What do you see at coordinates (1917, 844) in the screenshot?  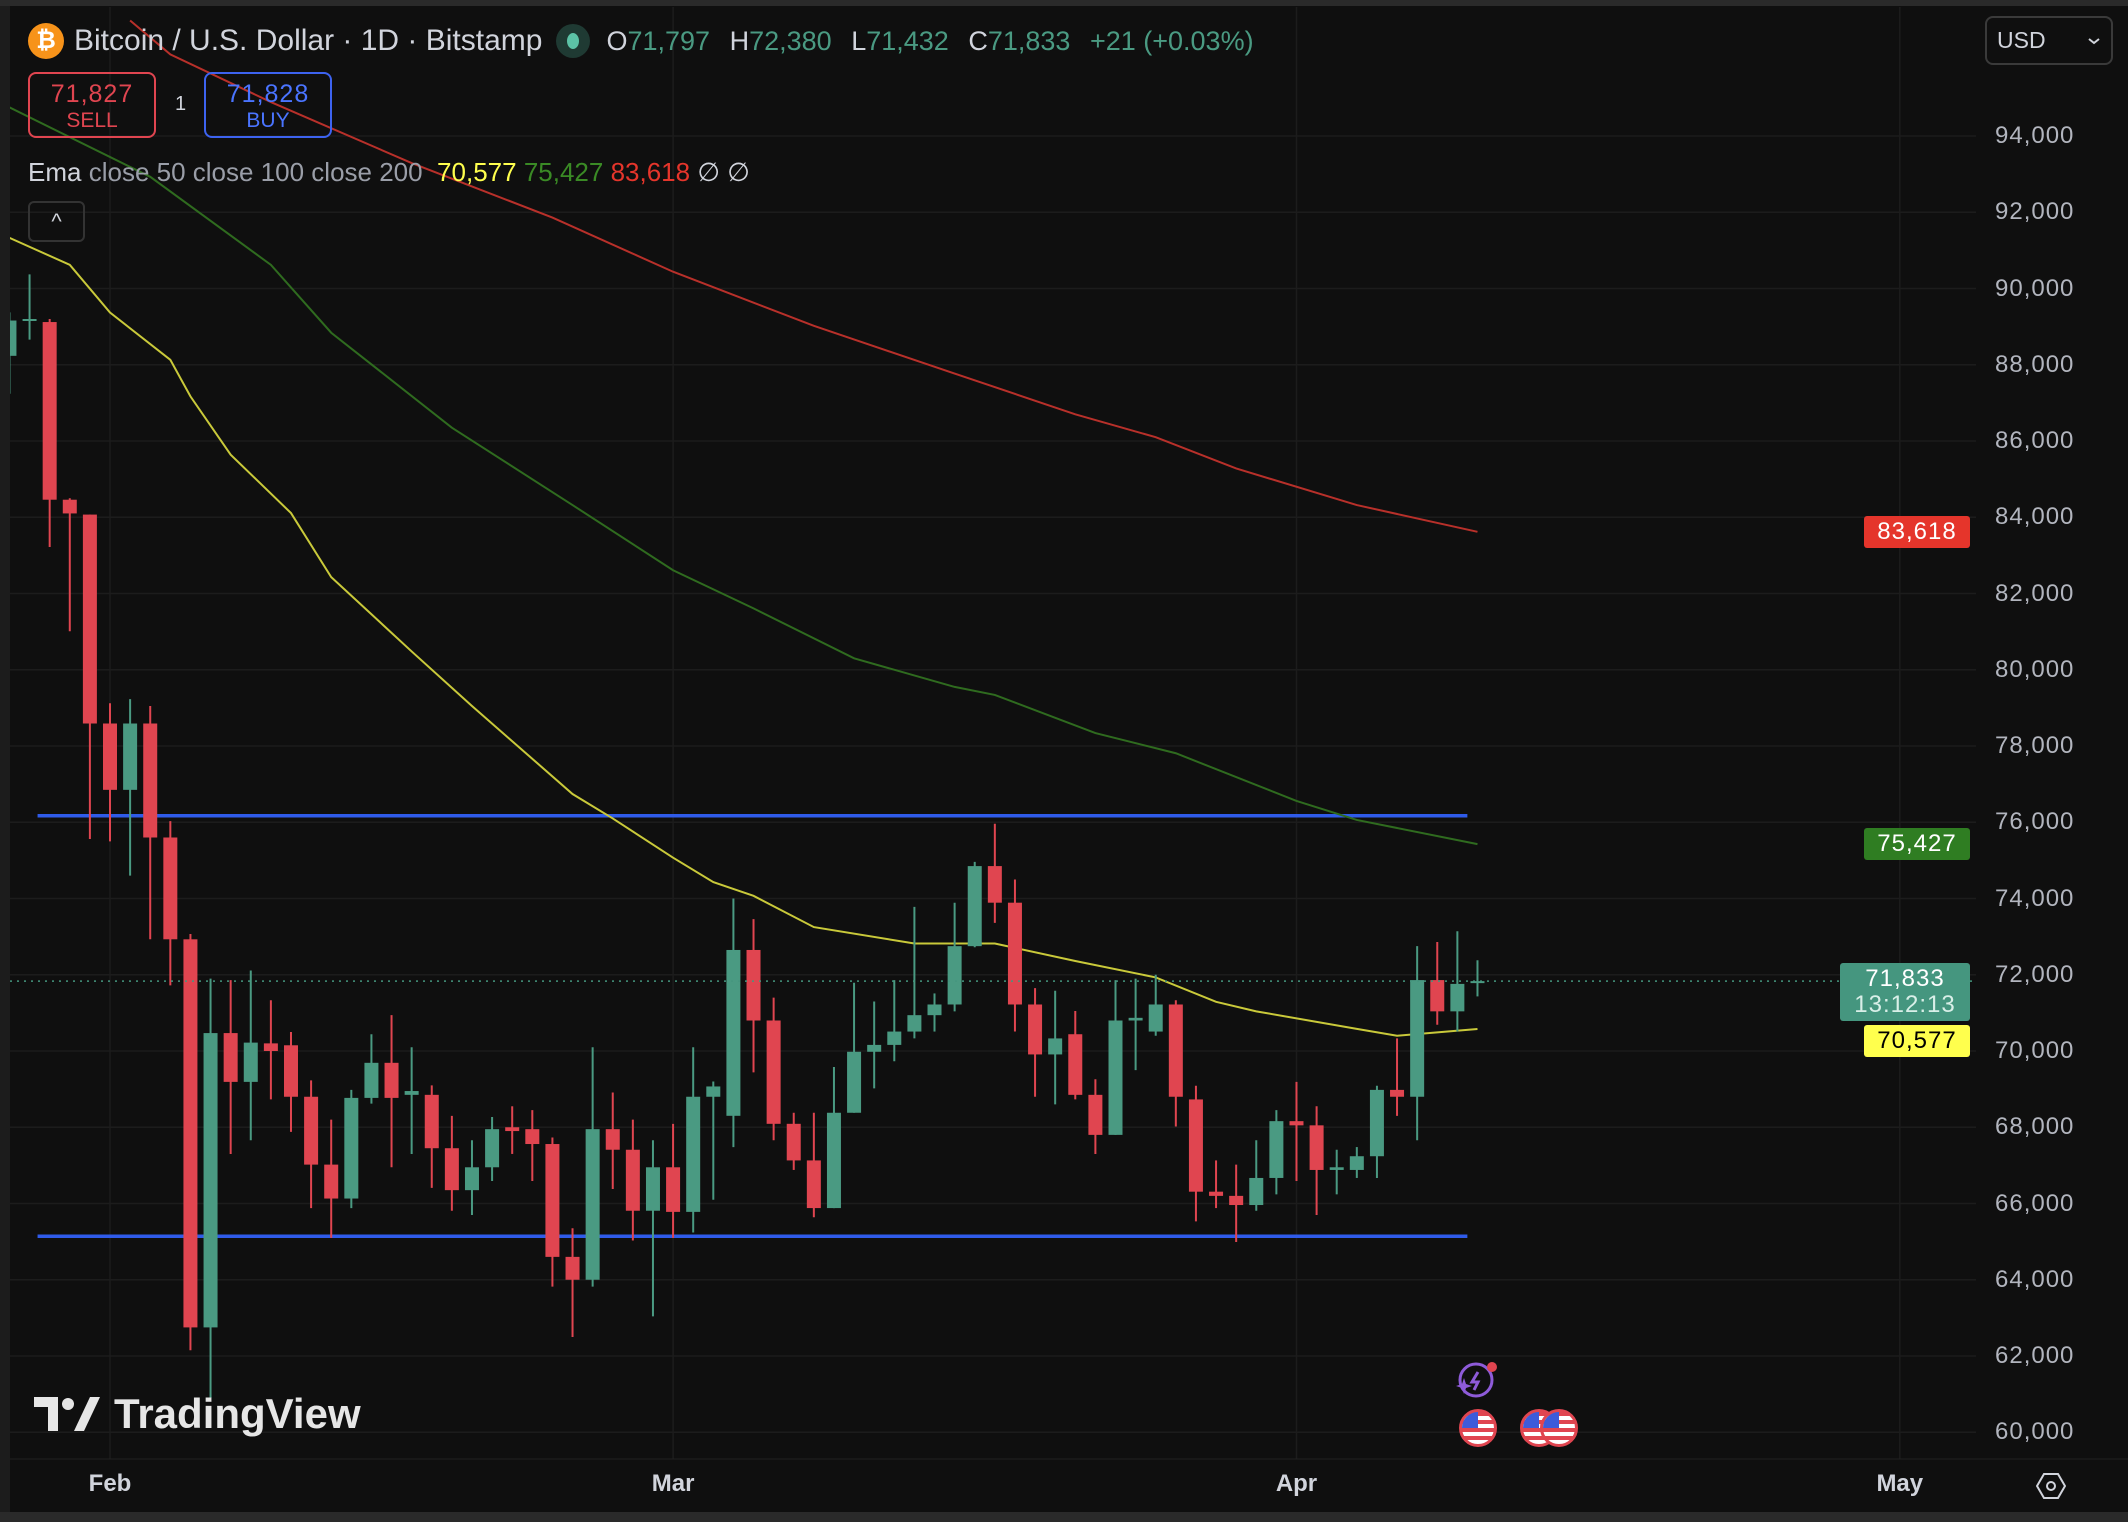 I see `price-badge: 75,427` at bounding box center [1917, 844].